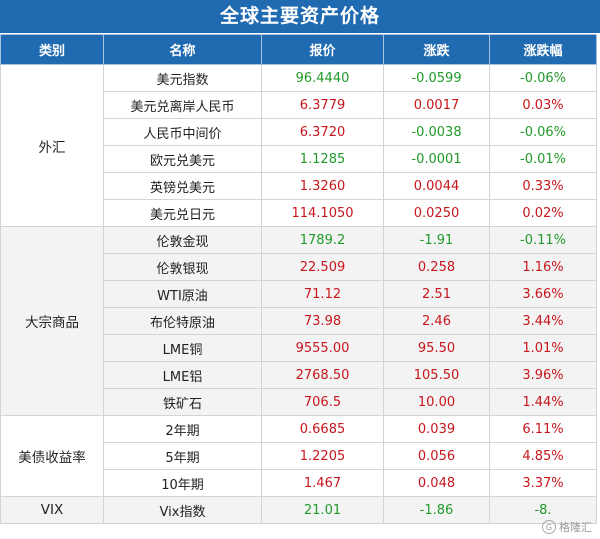 This screenshot has height=539, width=600. I want to click on price-cell: 22.509, so click(322, 267).